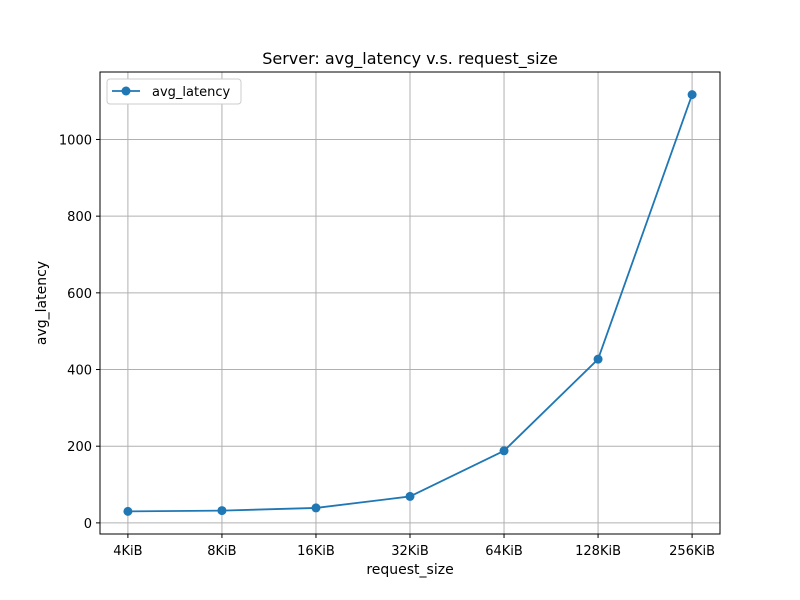 The height and width of the screenshot is (600, 800). Describe the element at coordinates (126, 91) in the screenshot. I see `legend-marker` at that location.